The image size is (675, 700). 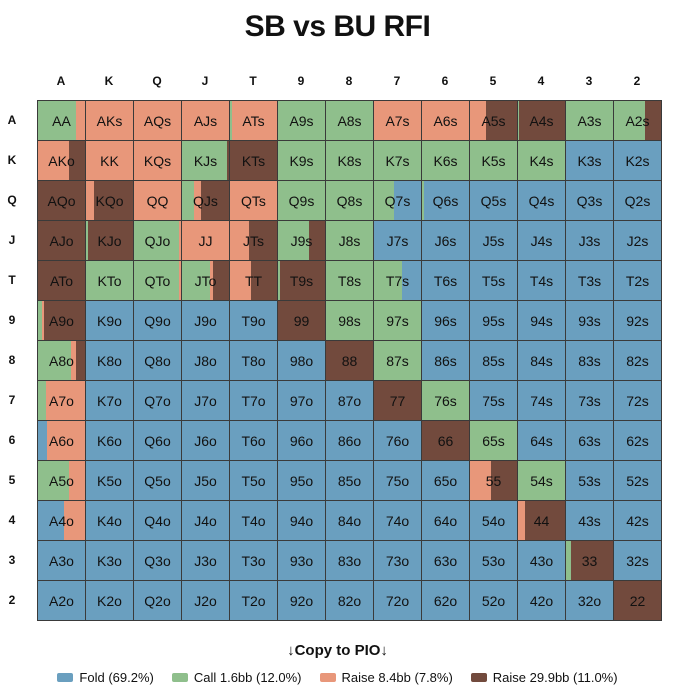 I want to click on hand-cell: Q7o, so click(x=158, y=401).